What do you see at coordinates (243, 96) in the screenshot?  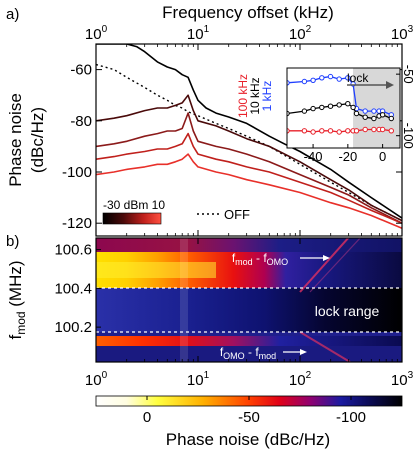 I see `inset-series-label-100khz: 100 kHz` at bounding box center [243, 96].